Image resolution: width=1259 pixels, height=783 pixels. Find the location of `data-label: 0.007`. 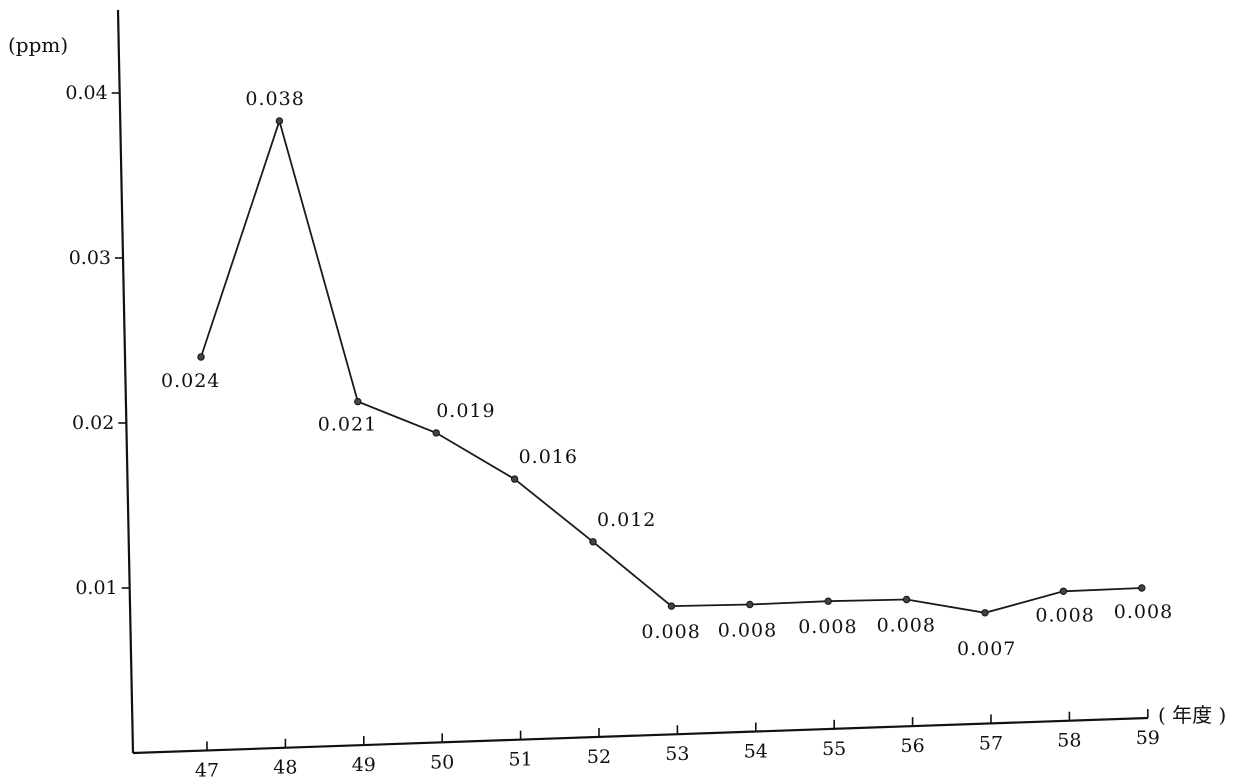

data-label: 0.007 is located at coordinates (986, 649).